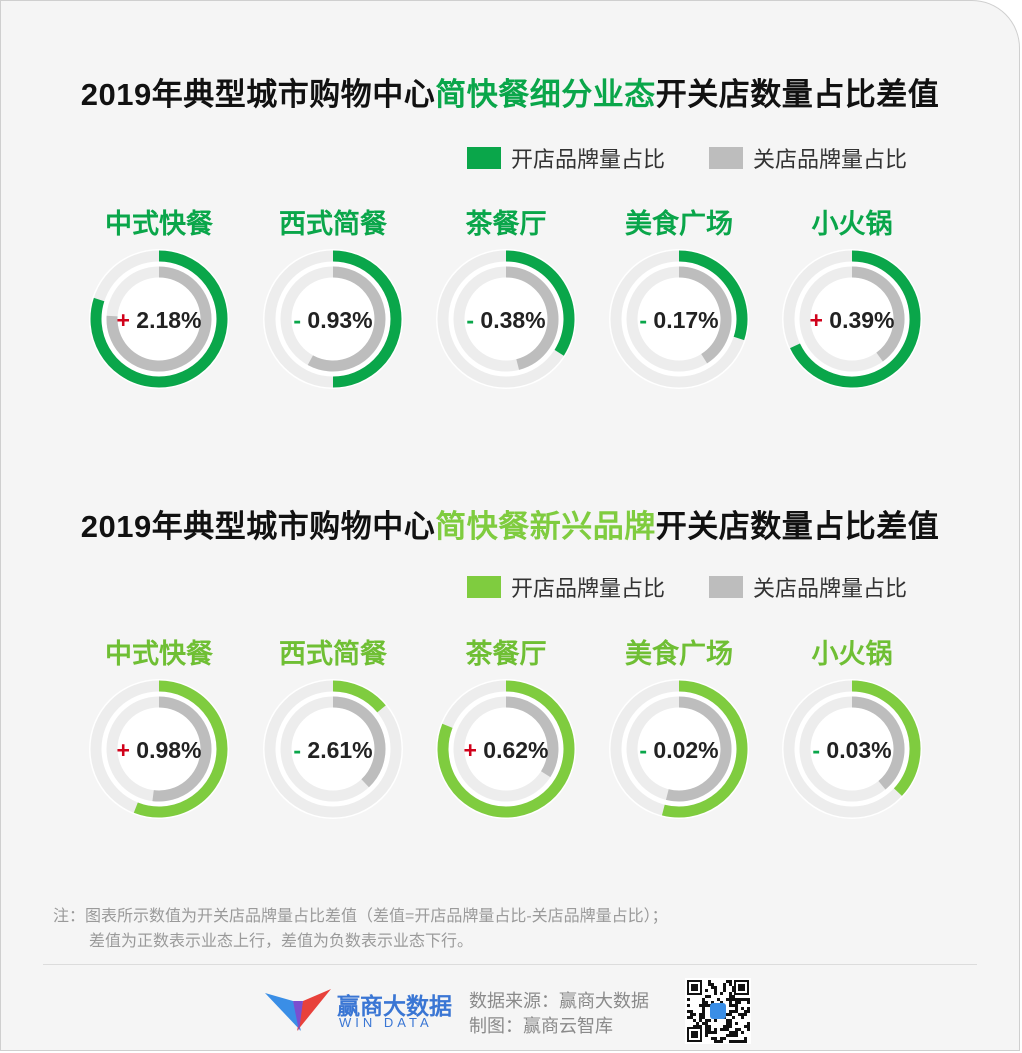  What do you see at coordinates (510, 964) in the screenshot?
I see `footer-divider` at bounding box center [510, 964].